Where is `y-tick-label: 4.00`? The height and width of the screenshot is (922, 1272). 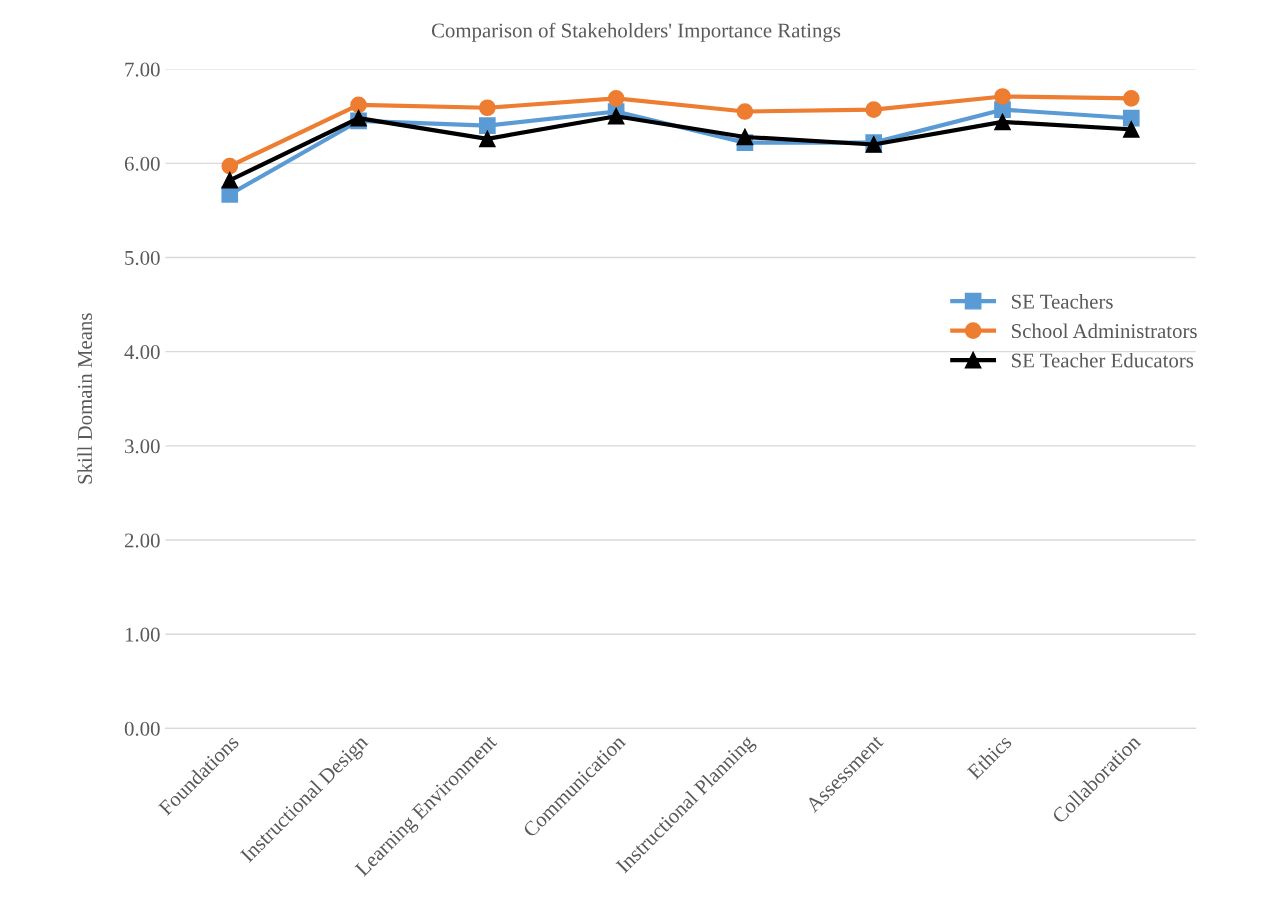 y-tick-label: 4.00 is located at coordinates (142, 352).